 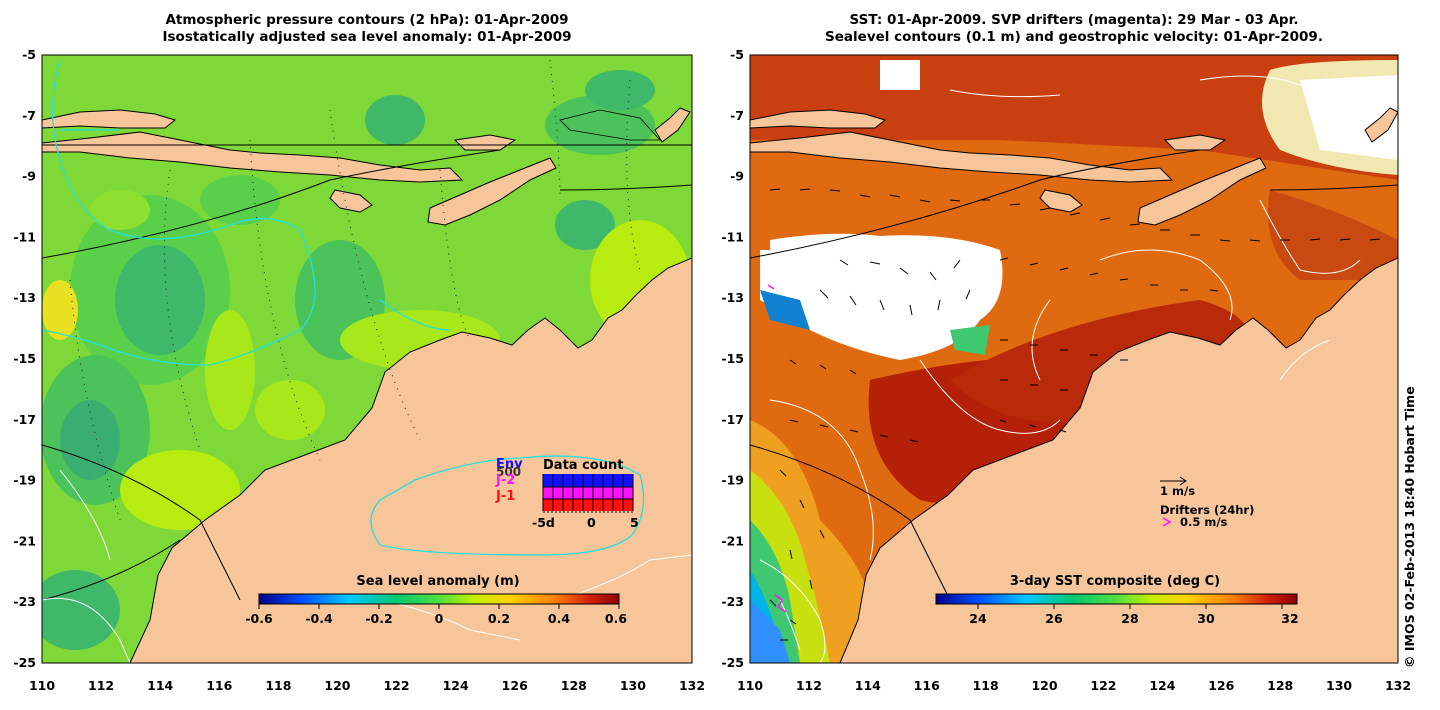 I want to click on left-x-tick-label: 116, so click(x=219, y=685).